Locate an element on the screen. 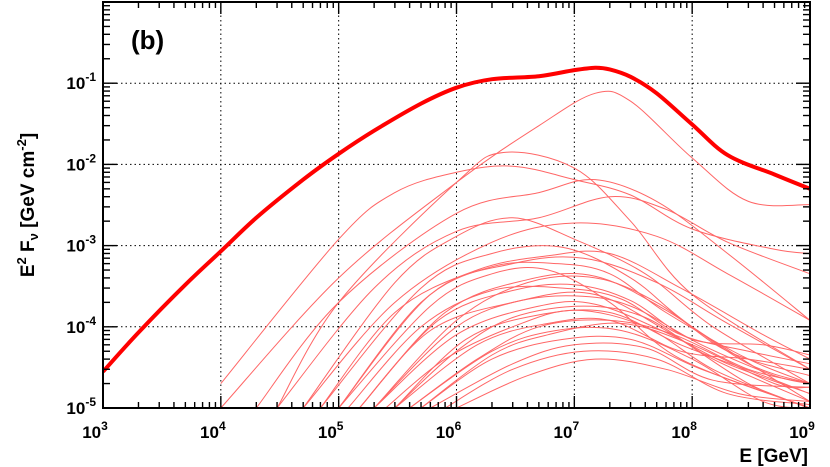 The width and height of the screenshot is (830, 467). y-axis-title-mid-sub: ν is located at coordinates (33, 236).